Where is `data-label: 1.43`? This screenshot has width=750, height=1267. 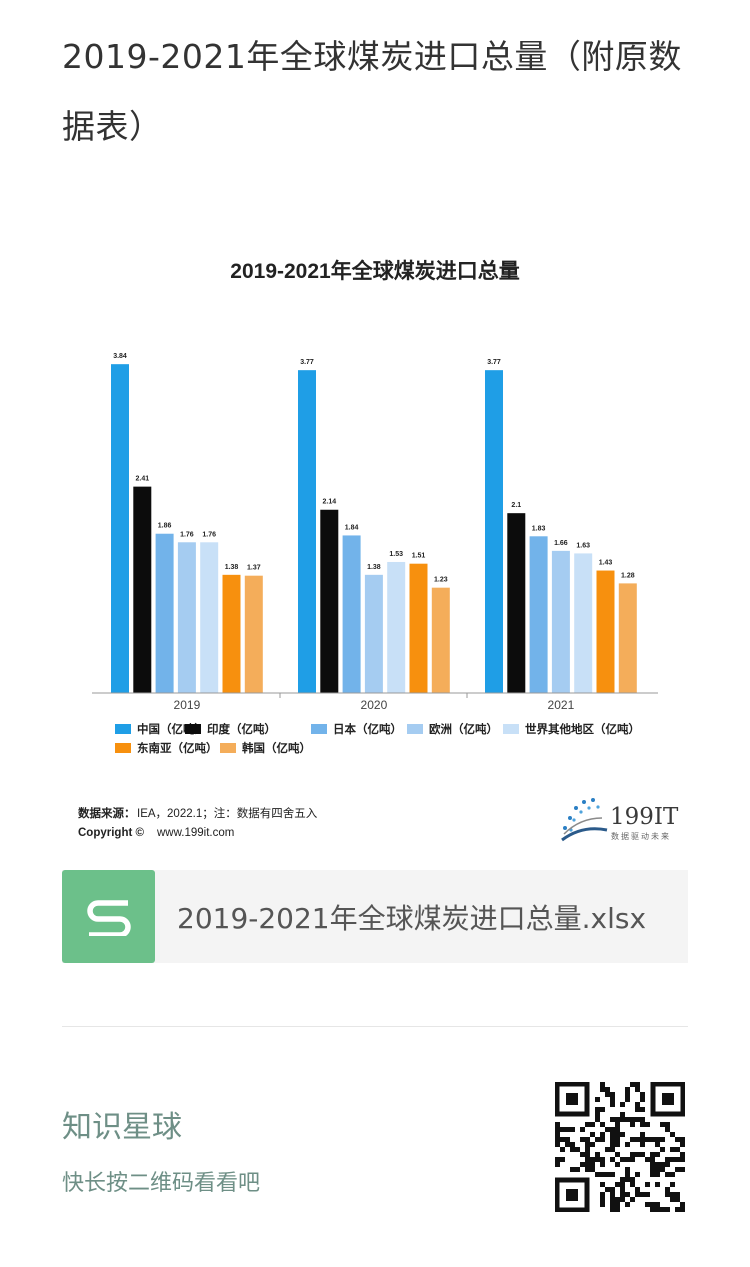 data-label: 1.43 is located at coordinates (606, 563).